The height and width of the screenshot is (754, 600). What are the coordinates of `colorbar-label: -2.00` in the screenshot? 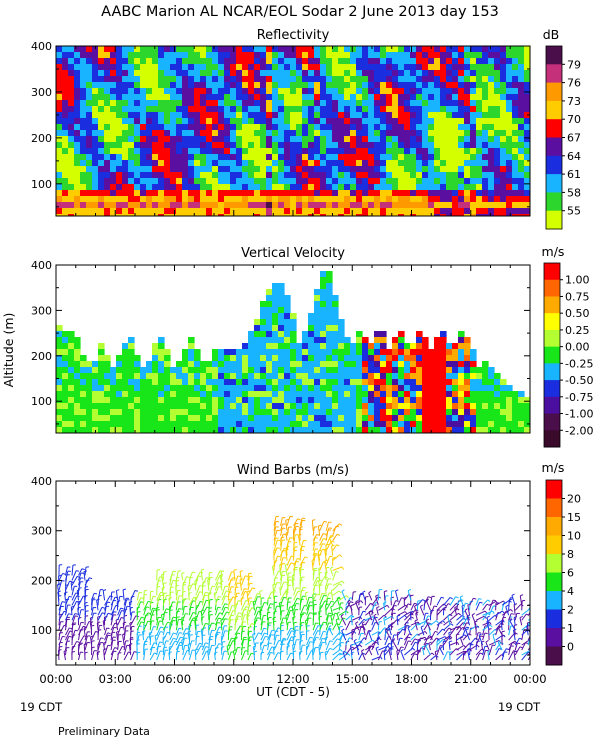 It's located at (579, 430).